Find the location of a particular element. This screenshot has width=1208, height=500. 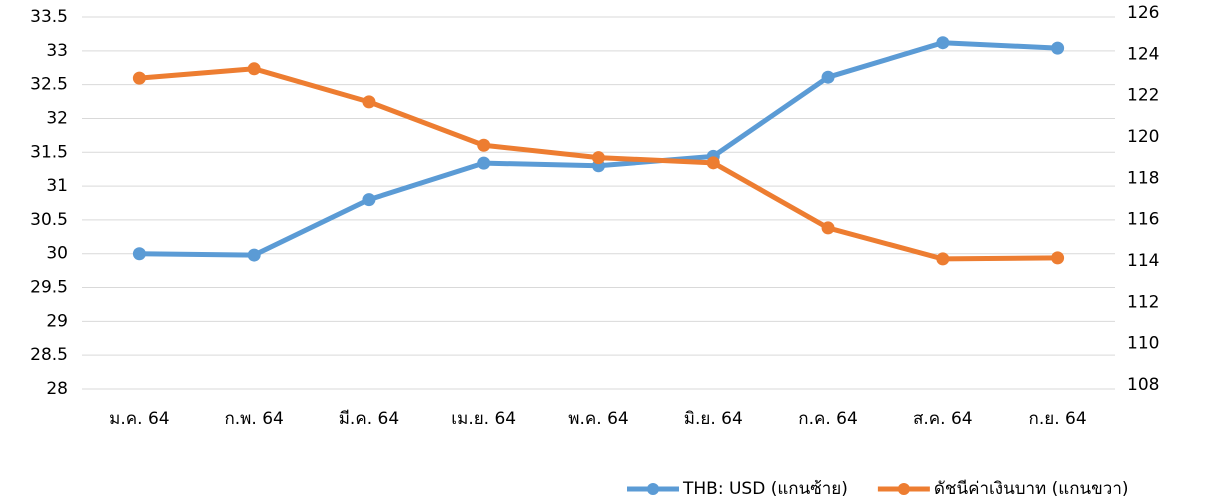

y2-tick-label: 108 is located at coordinates (1143, 385).